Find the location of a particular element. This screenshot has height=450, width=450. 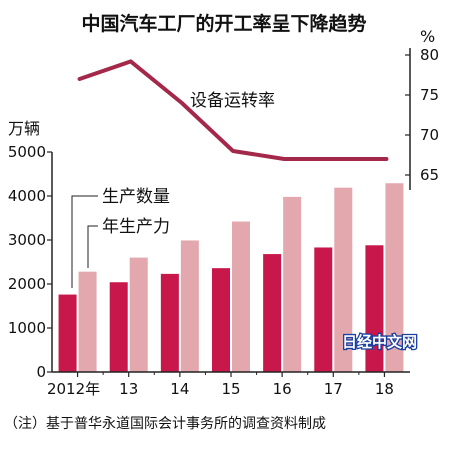

x-tick-label: 14 is located at coordinates (179, 389).